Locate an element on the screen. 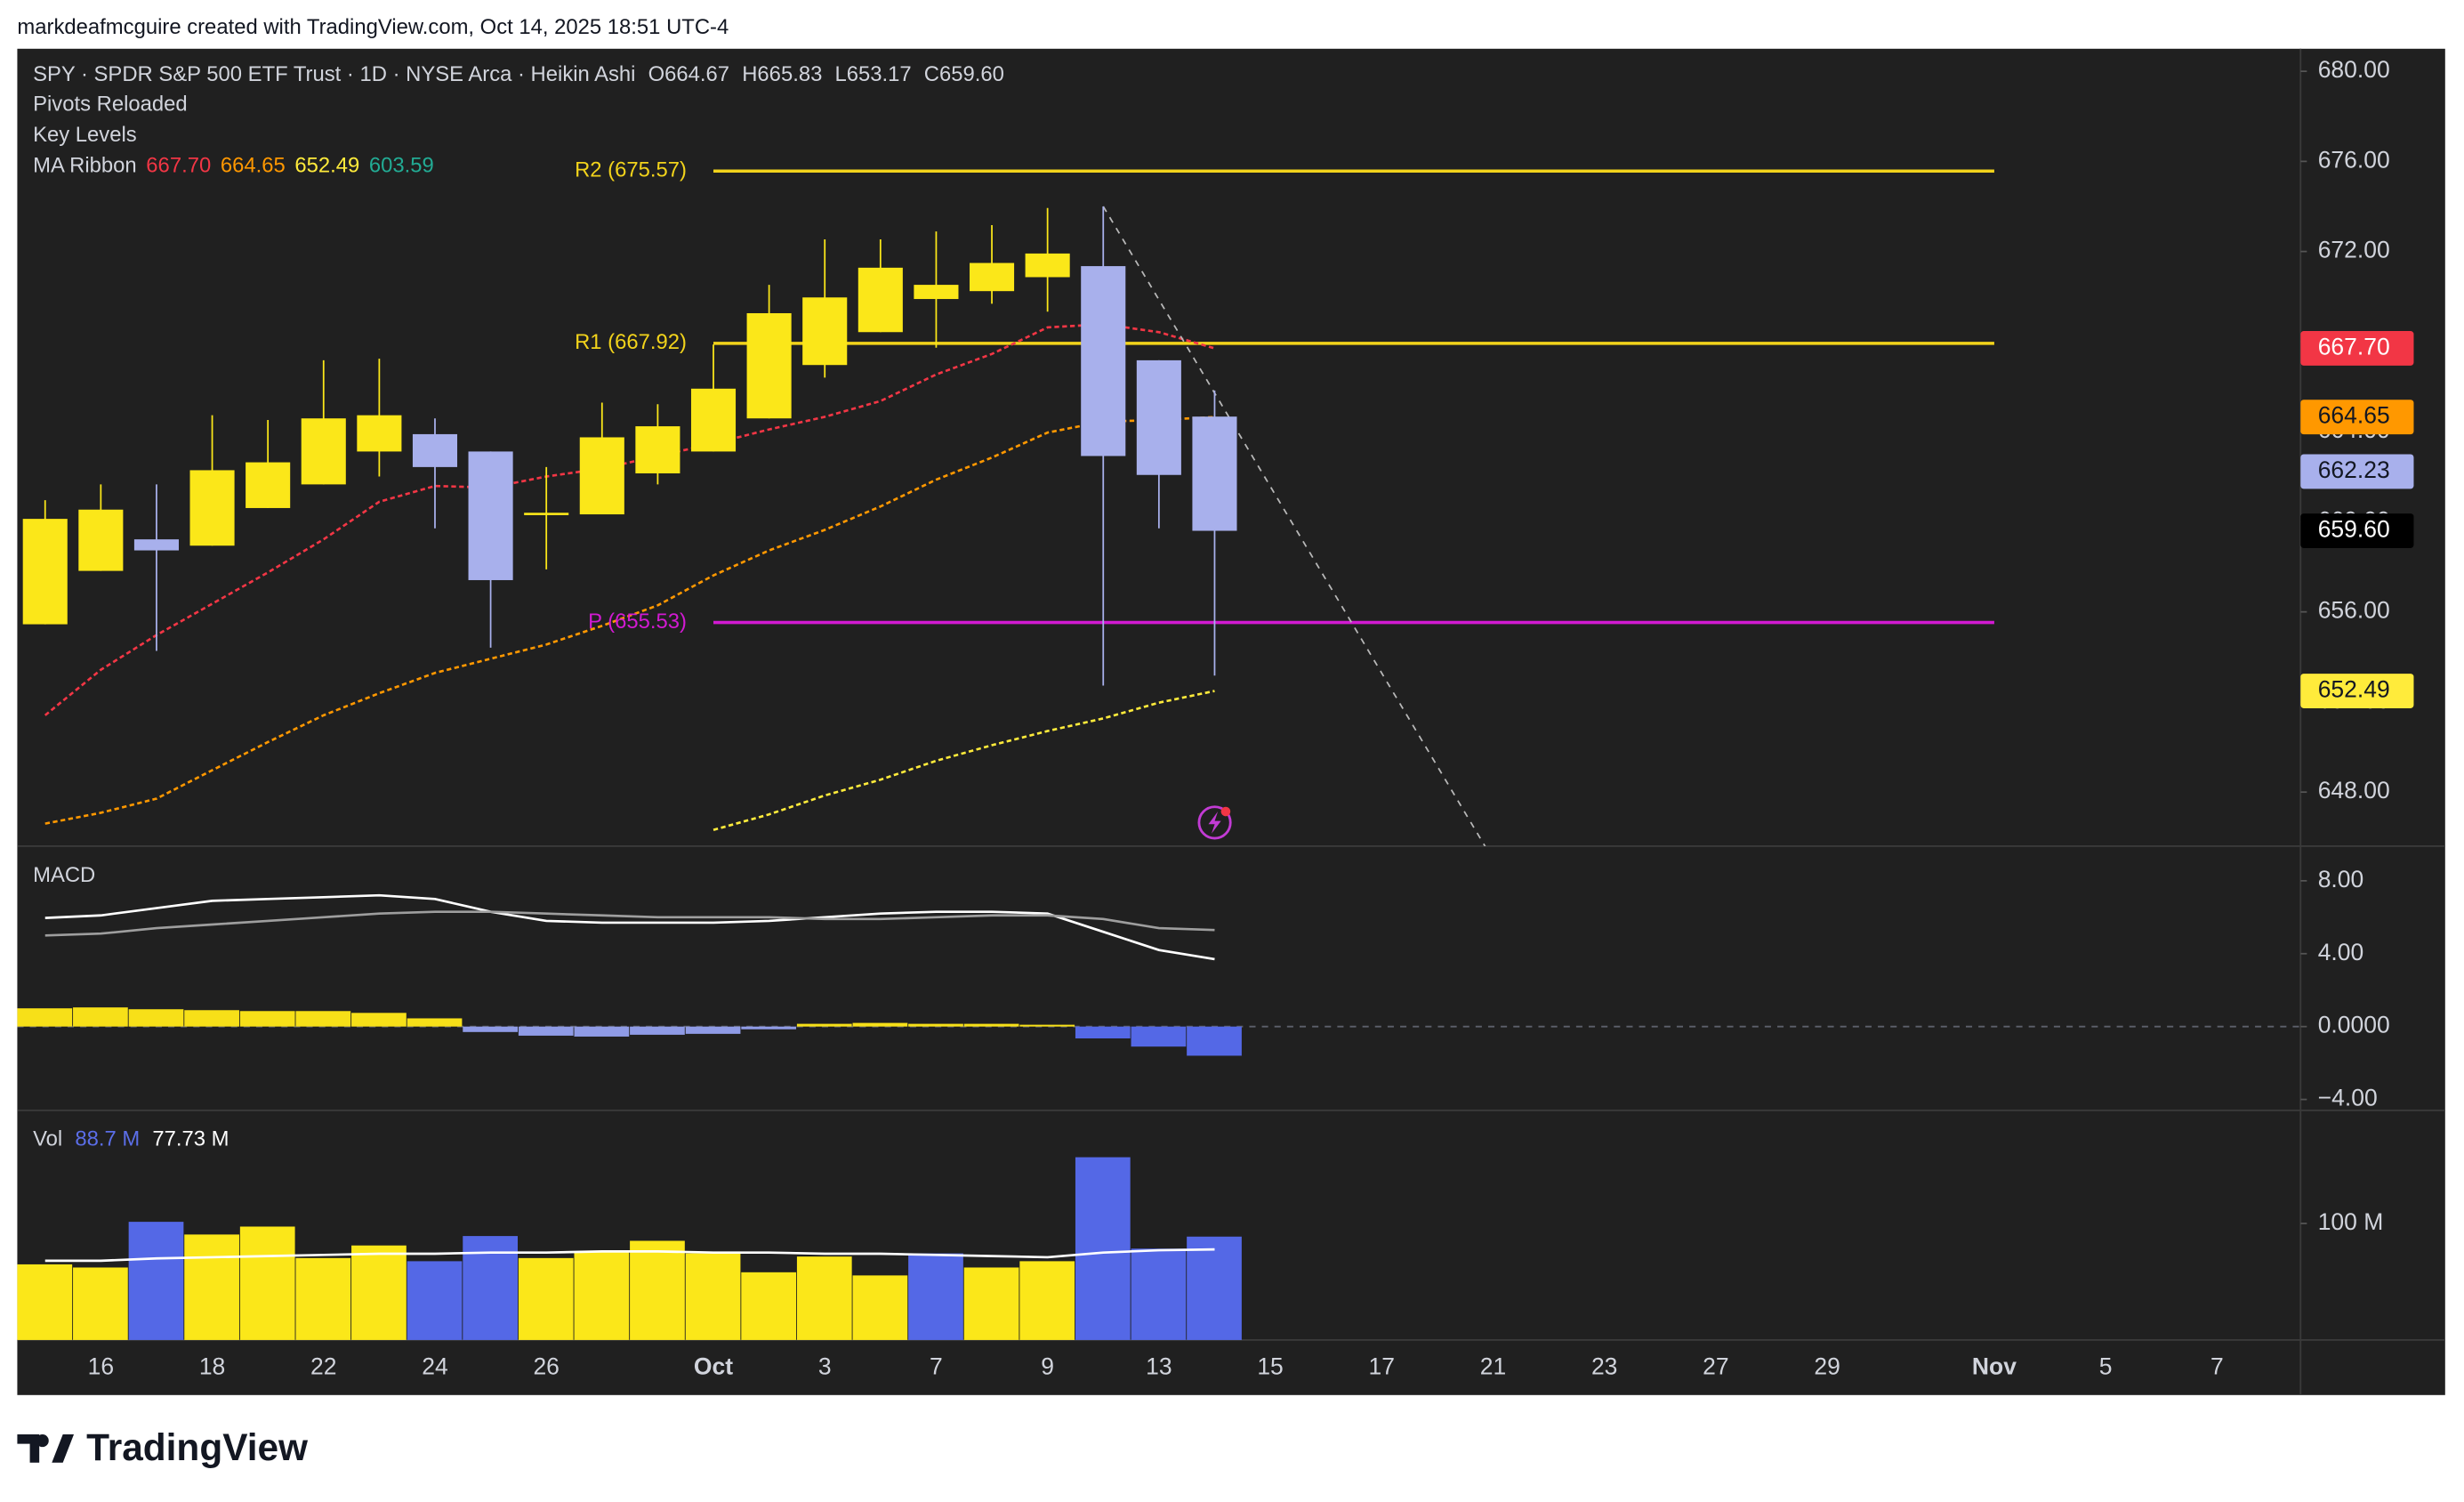 The height and width of the screenshot is (1502, 2464). y-tick-label: 680.00 is located at coordinates (2354, 69).